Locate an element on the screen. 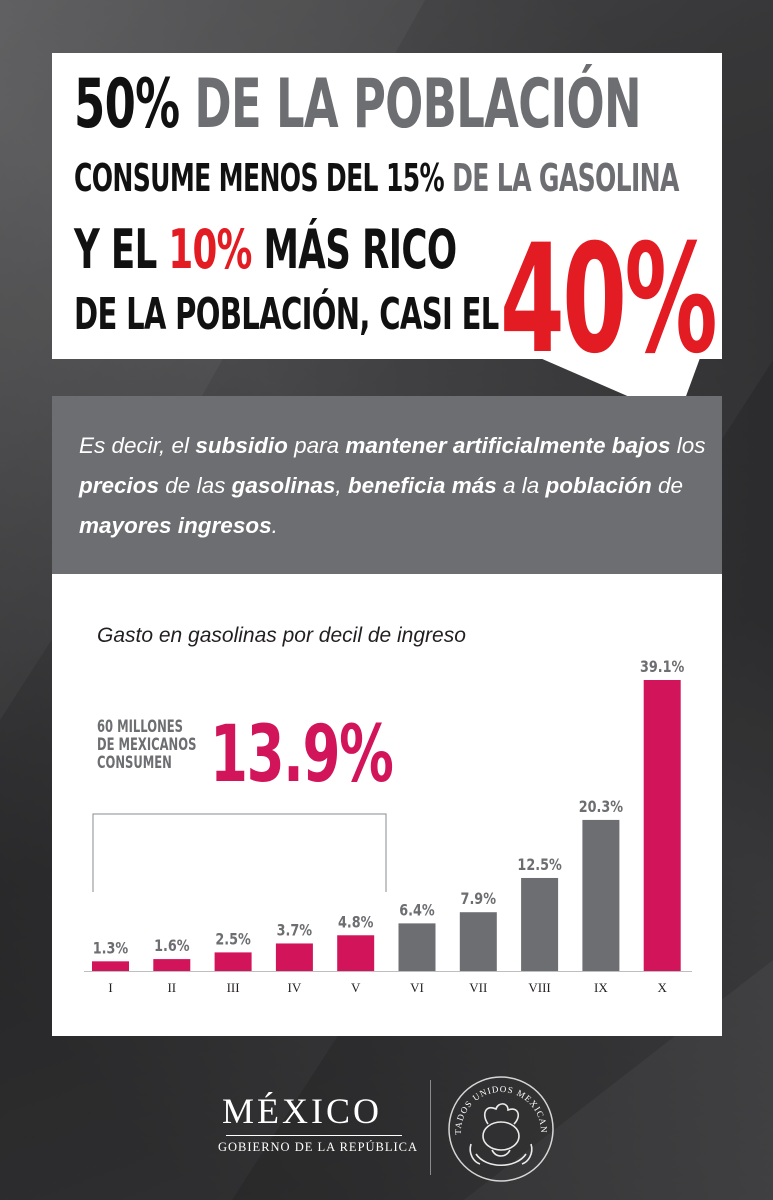 The height and width of the screenshot is (1200, 773). callout-line-2: DE MEXICANOS is located at coordinates (147, 745).